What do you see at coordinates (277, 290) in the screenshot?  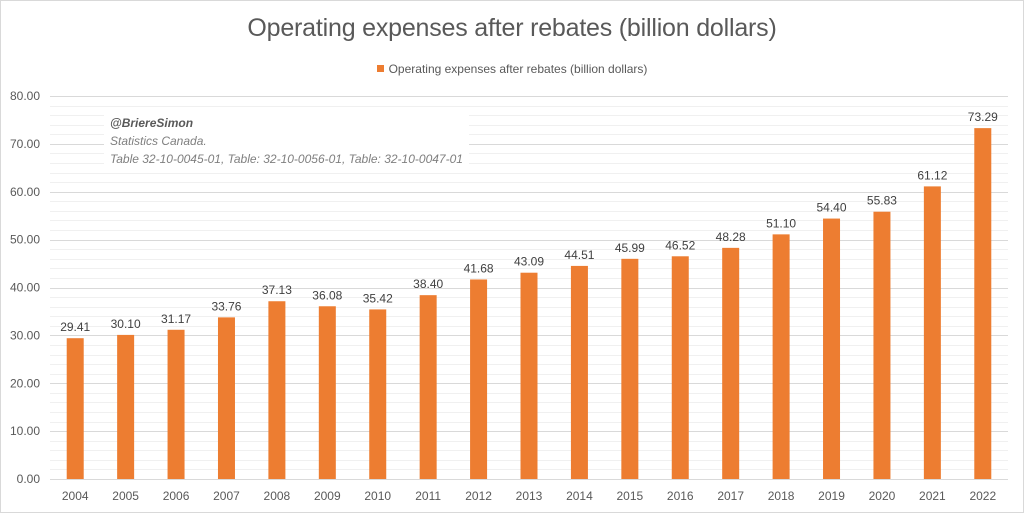 I see `data-label: 37.13` at bounding box center [277, 290].